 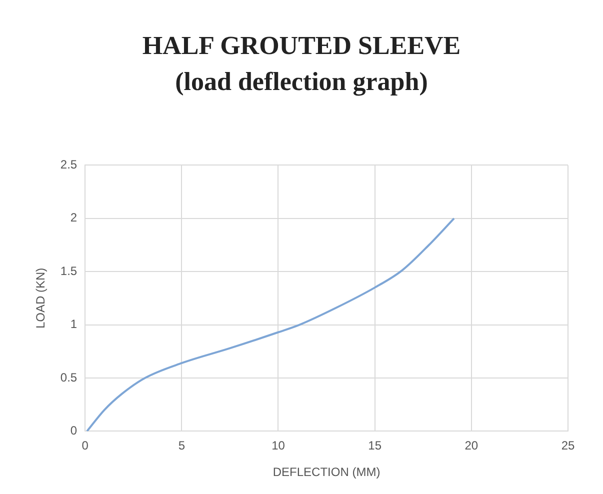 What do you see at coordinates (74, 217) in the screenshot?
I see `y-tick-label: 2` at bounding box center [74, 217].